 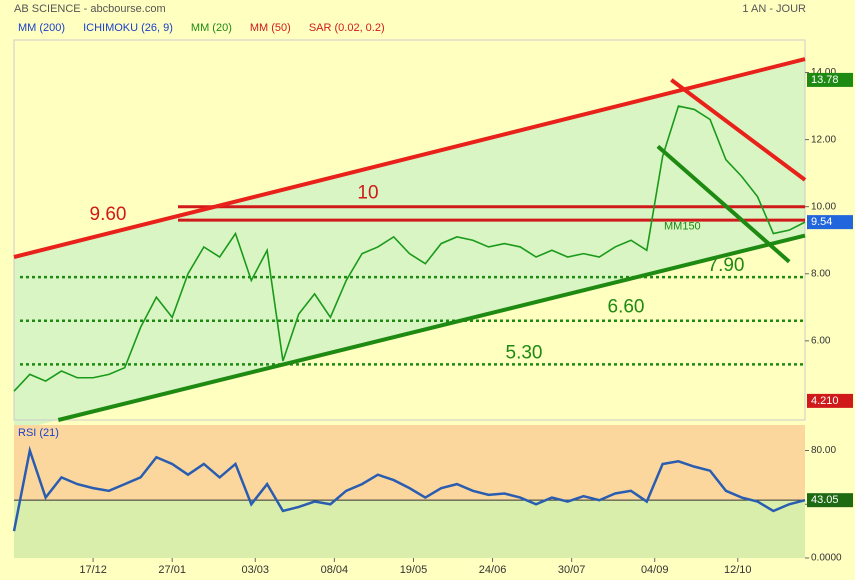 What do you see at coordinates (409, 529) in the screenshot?
I see `rsi-lower-zone` at bounding box center [409, 529].